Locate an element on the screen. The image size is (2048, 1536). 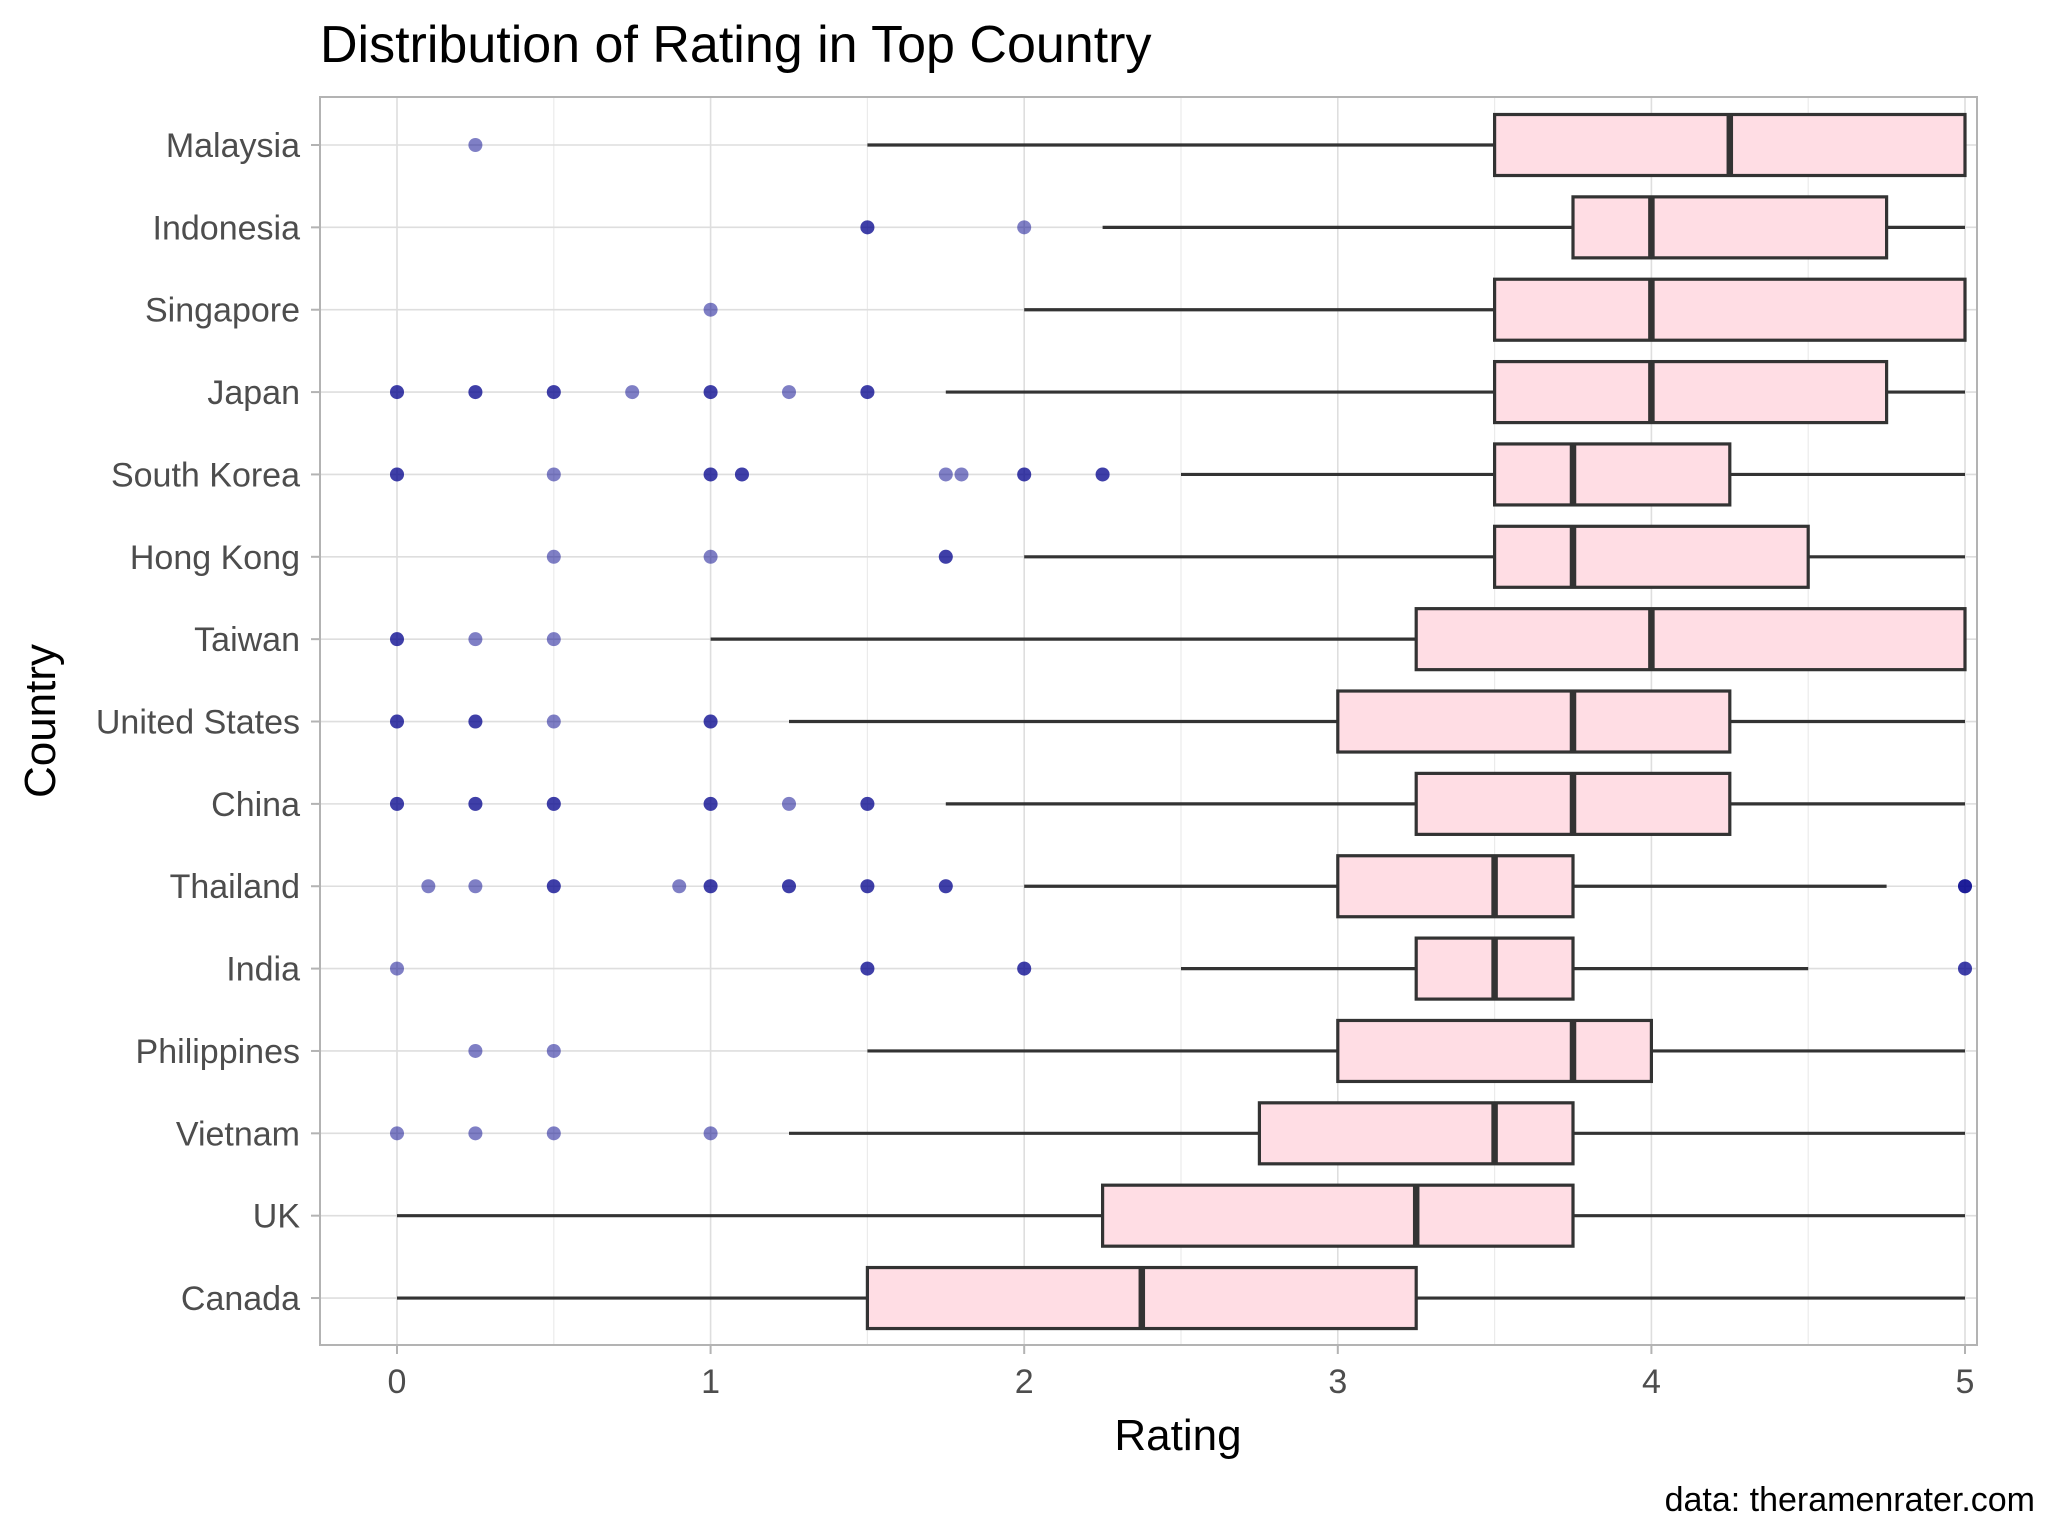
box-vietnam is located at coordinates (1416, 1133).